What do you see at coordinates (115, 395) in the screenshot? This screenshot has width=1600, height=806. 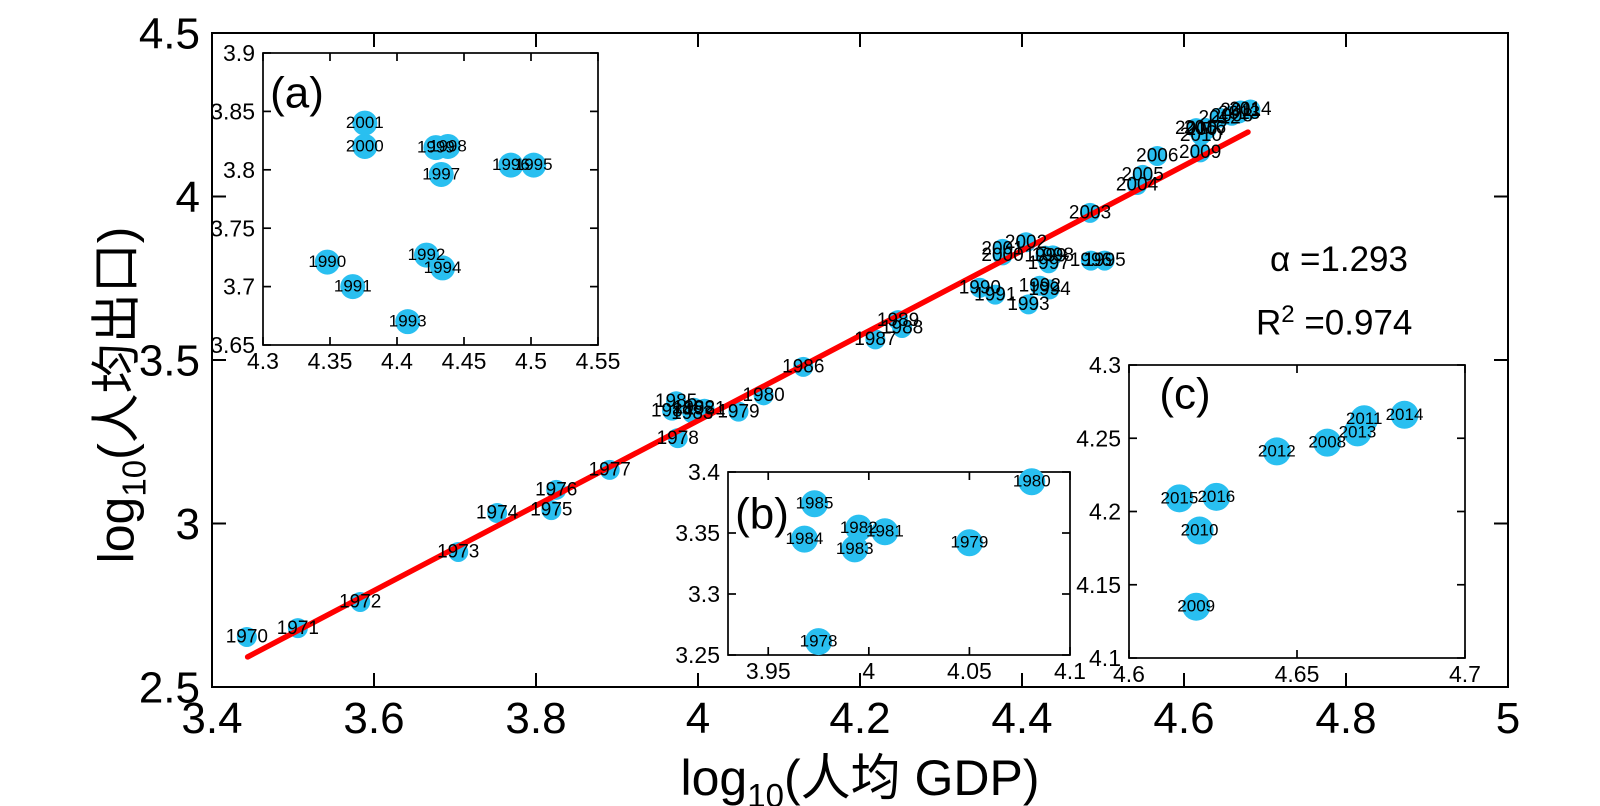 I see `y-axis-label: log10(人均出口)` at bounding box center [115, 395].